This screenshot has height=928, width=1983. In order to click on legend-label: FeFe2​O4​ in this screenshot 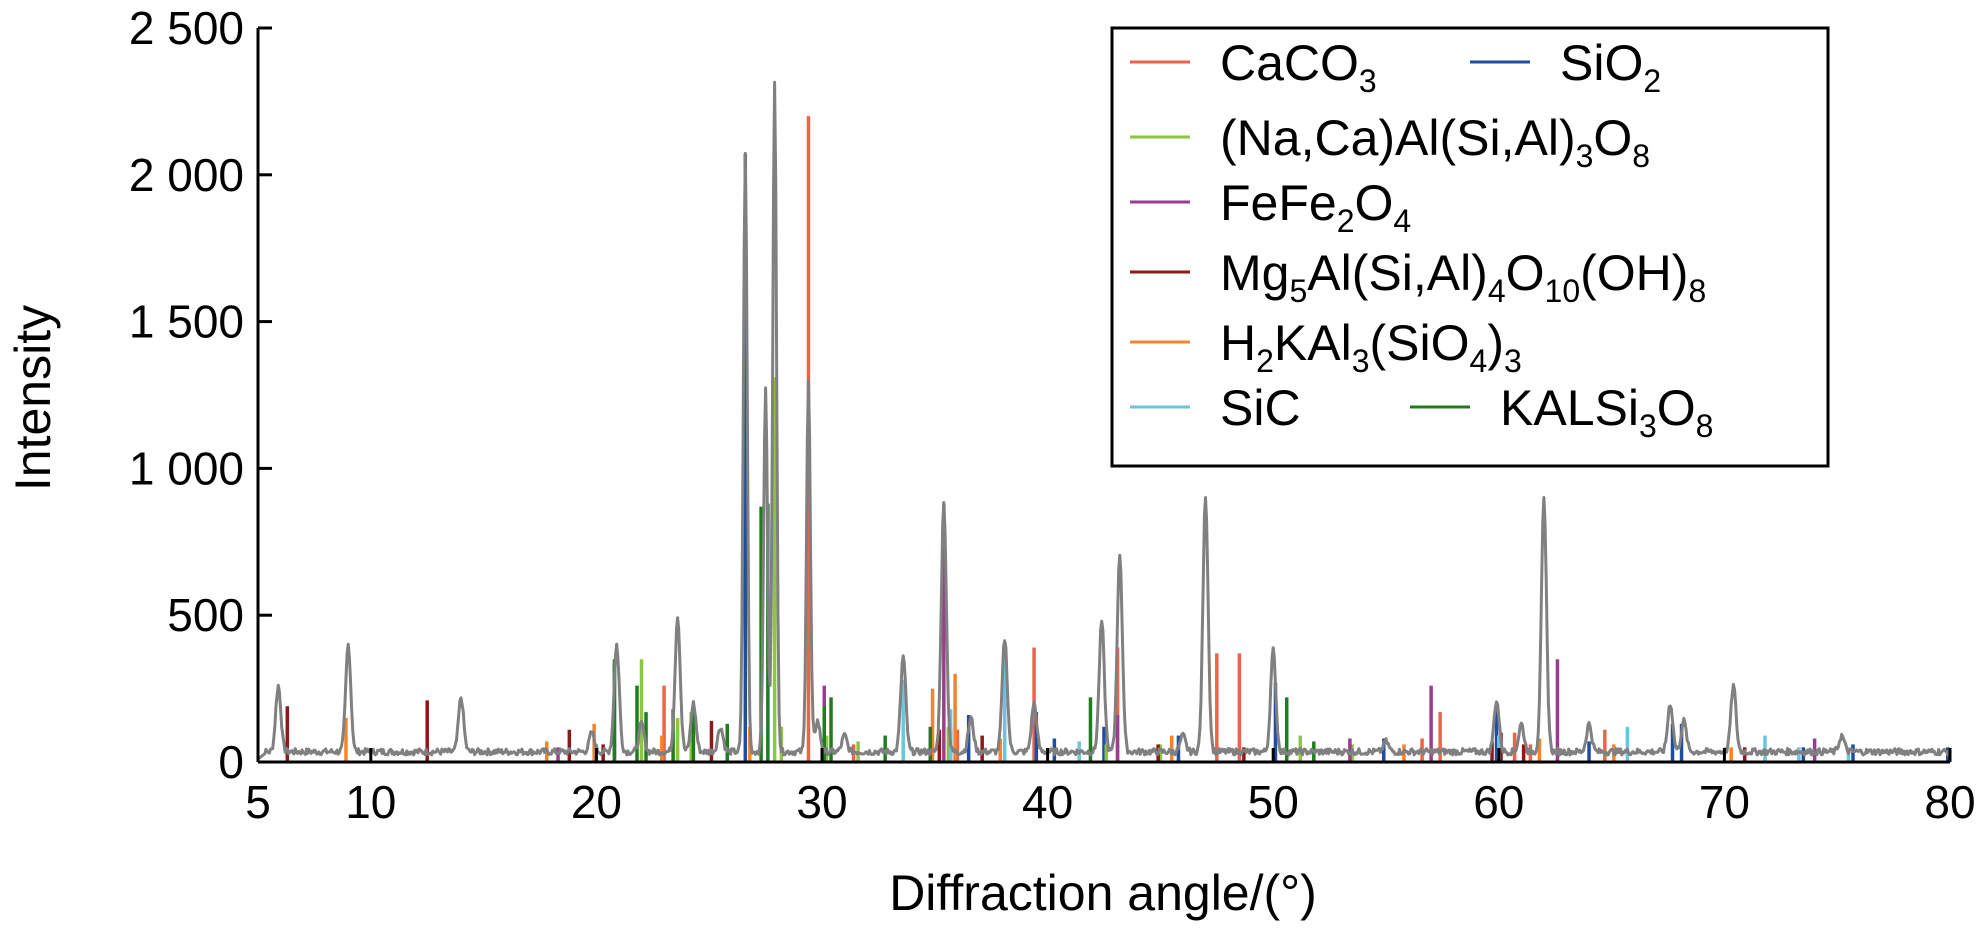, I will do `click(1315, 207)`.